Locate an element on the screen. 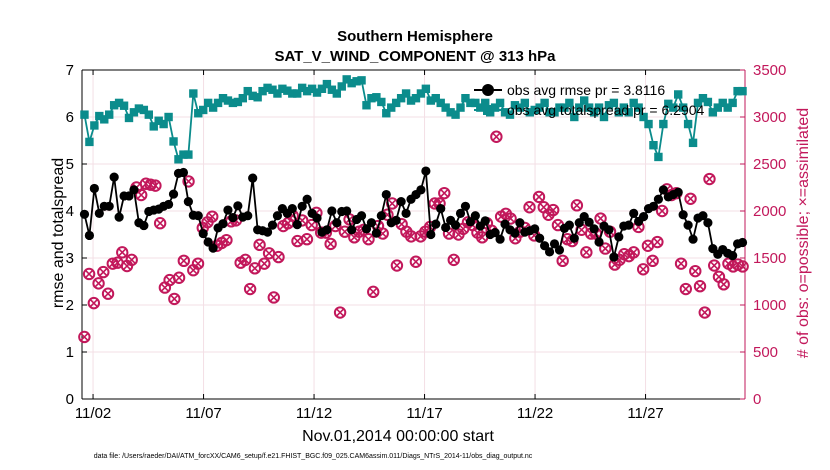 The height and width of the screenshot is (470, 830). y-tick-label-left: 6 is located at coordinates (70, 117).